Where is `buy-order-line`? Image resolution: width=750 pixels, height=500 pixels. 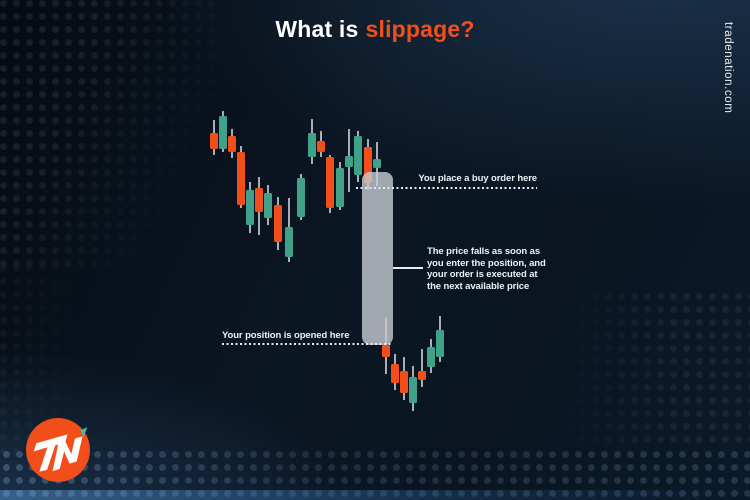
buy-order-line is located at coordinates (446, 188).